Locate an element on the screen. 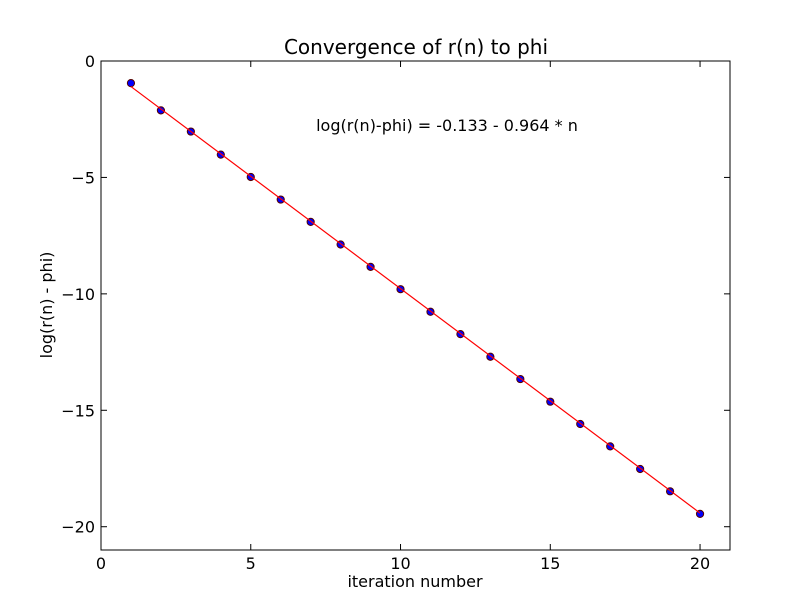 Image resolution: width=812 pixels, height=612 pixels. y-tick-label: −10 is located at coordinates (78, 294).